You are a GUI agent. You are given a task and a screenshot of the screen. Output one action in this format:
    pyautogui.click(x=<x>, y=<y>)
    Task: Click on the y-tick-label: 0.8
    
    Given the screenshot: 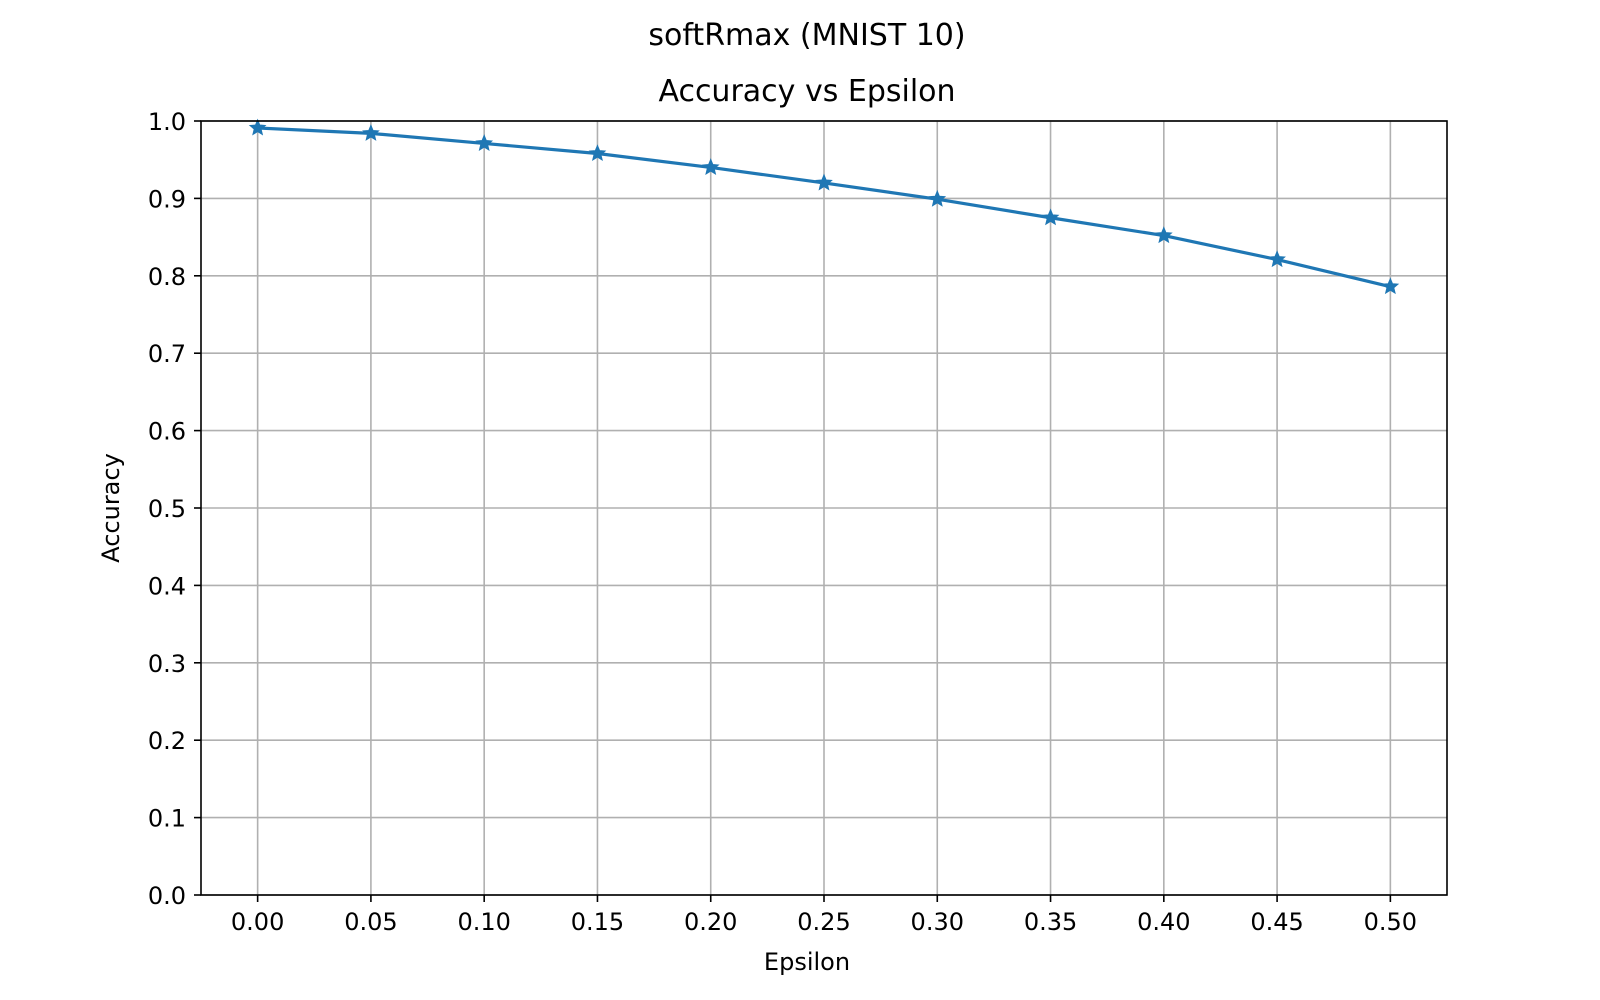 What is the action you would take?
    pyautogui.click(x=167, y=277)
    